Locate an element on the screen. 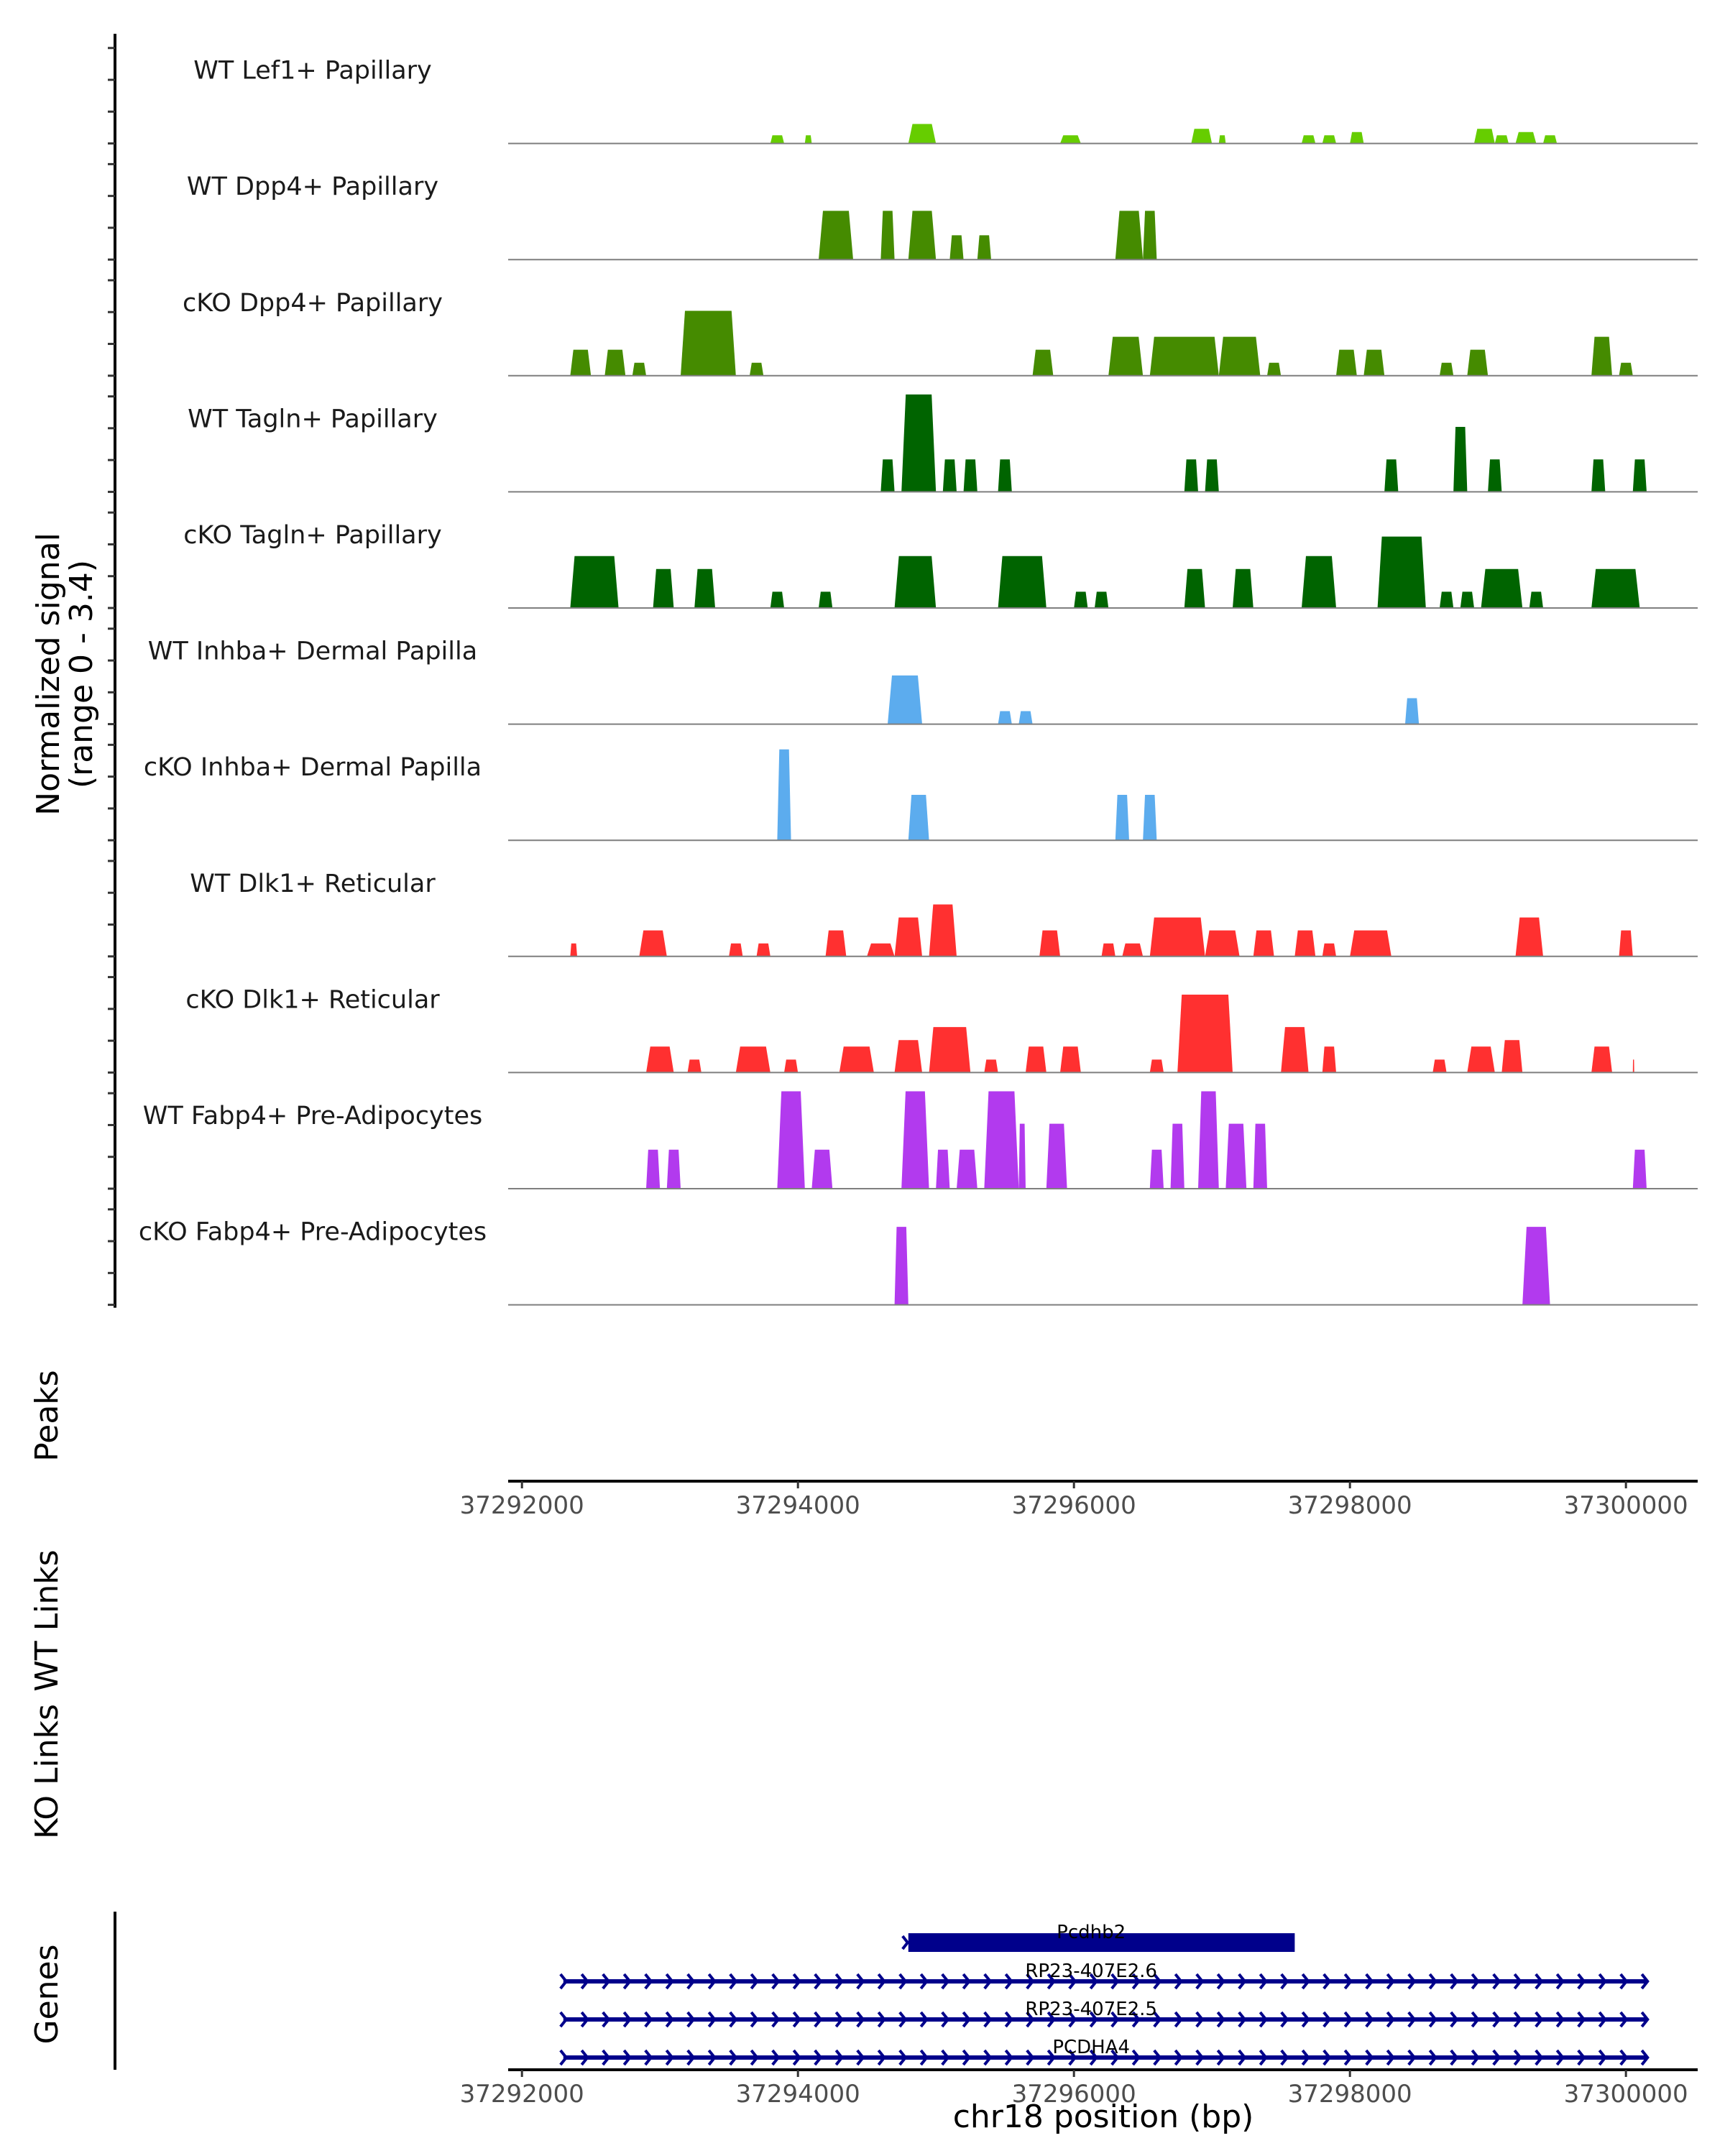 This screenshot has height=2156, width=1725. gene-exon is located at coordinates (1101, 1943).